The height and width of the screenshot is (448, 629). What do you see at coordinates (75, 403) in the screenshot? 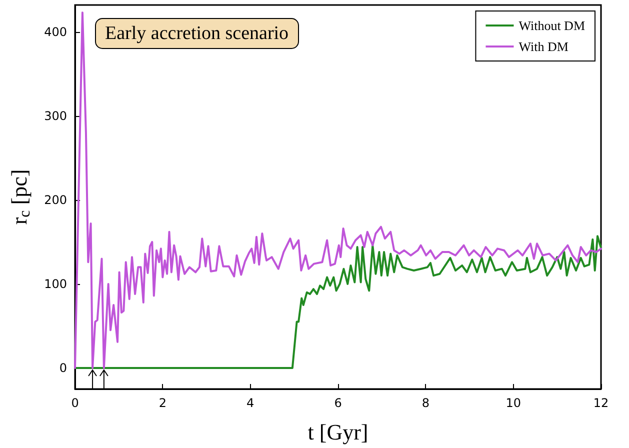
I see `x-tick-label: 0` at bounding box center [75, 403].